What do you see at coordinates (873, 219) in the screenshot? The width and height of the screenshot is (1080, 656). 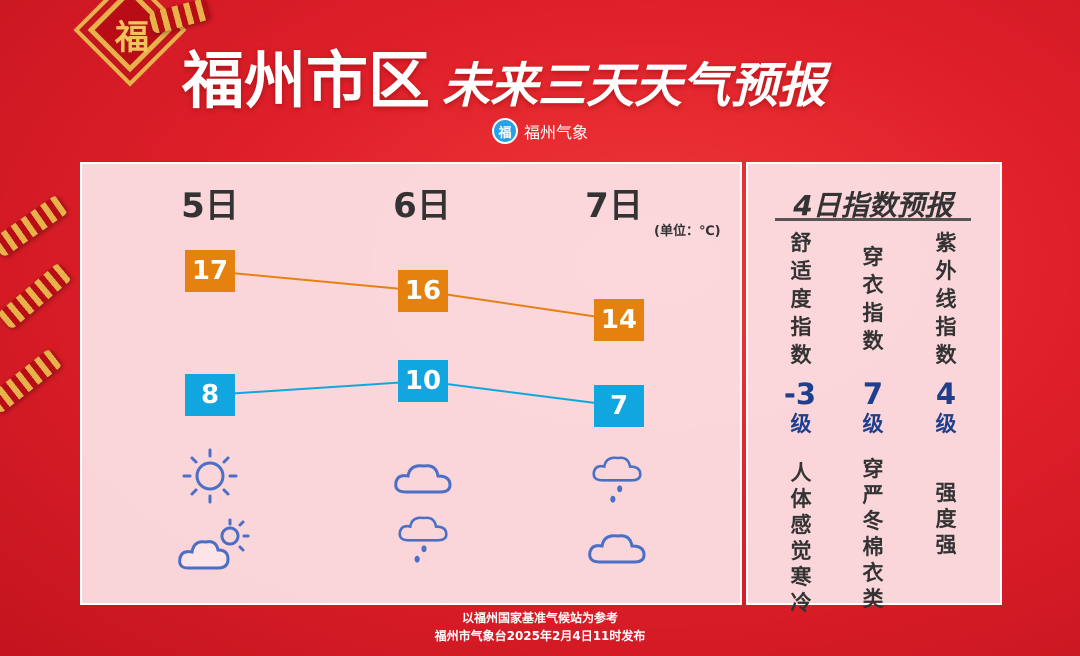 I see `title-divider` at bounding box center [873, 219].